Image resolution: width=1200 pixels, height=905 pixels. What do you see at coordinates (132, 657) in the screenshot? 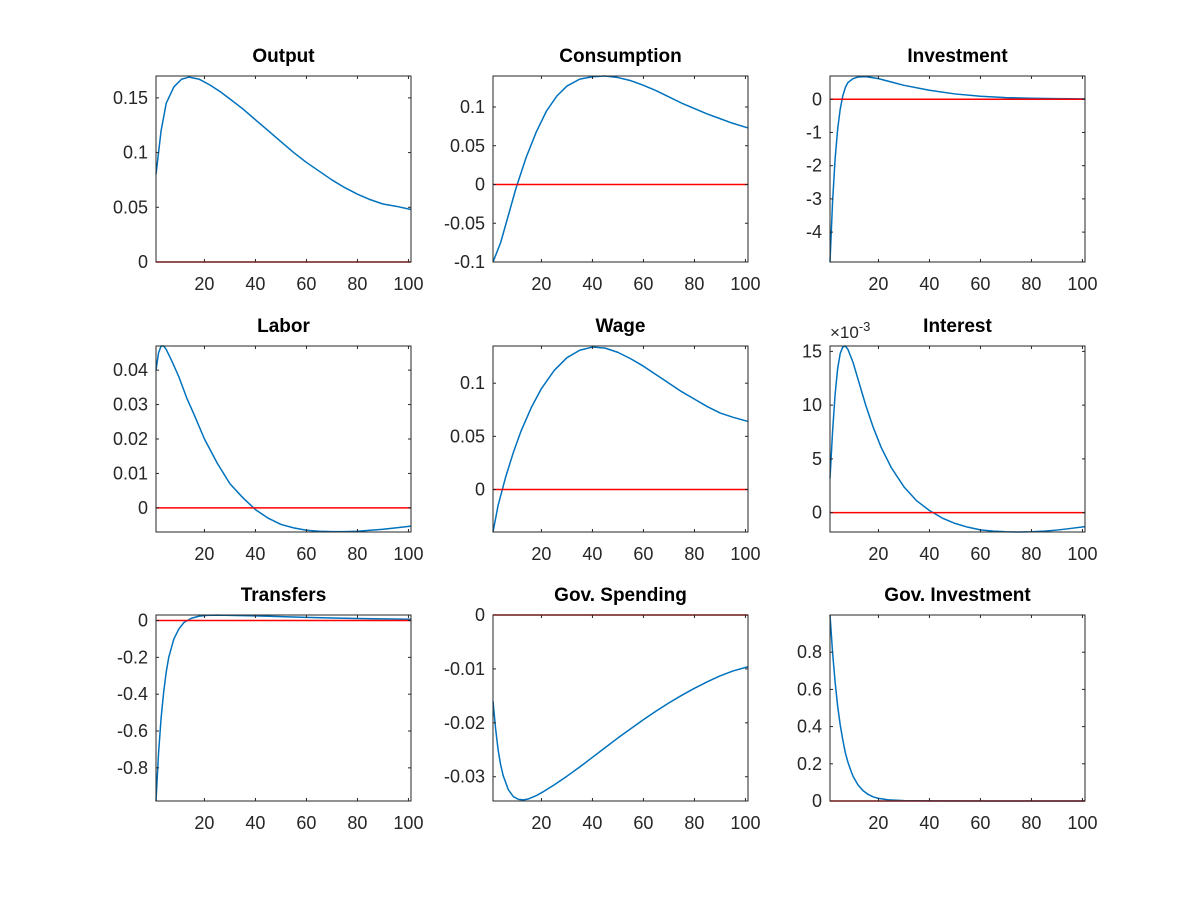
I see `y-tick-label: -0.2` at bounding box center [132, 657].